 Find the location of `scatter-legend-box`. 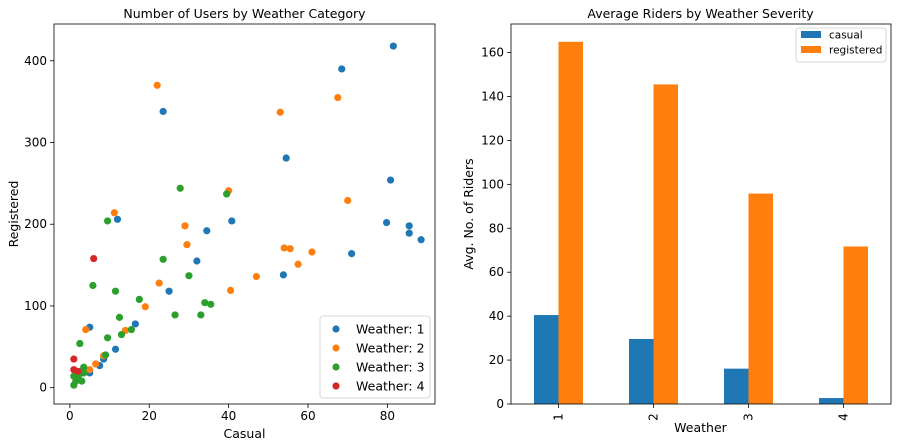

scatter-legend-box is located at coordinates (375, 357).